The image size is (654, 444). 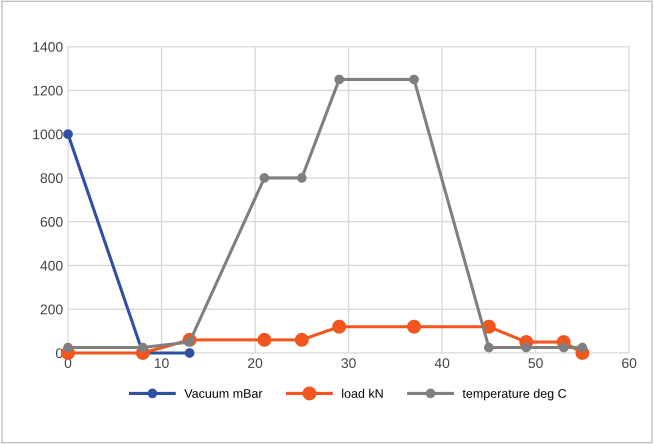 What do you see at coordinates (535, 363) in the screenshot?
I see `x-tick-label: 50` at bounding box center [535, 363].